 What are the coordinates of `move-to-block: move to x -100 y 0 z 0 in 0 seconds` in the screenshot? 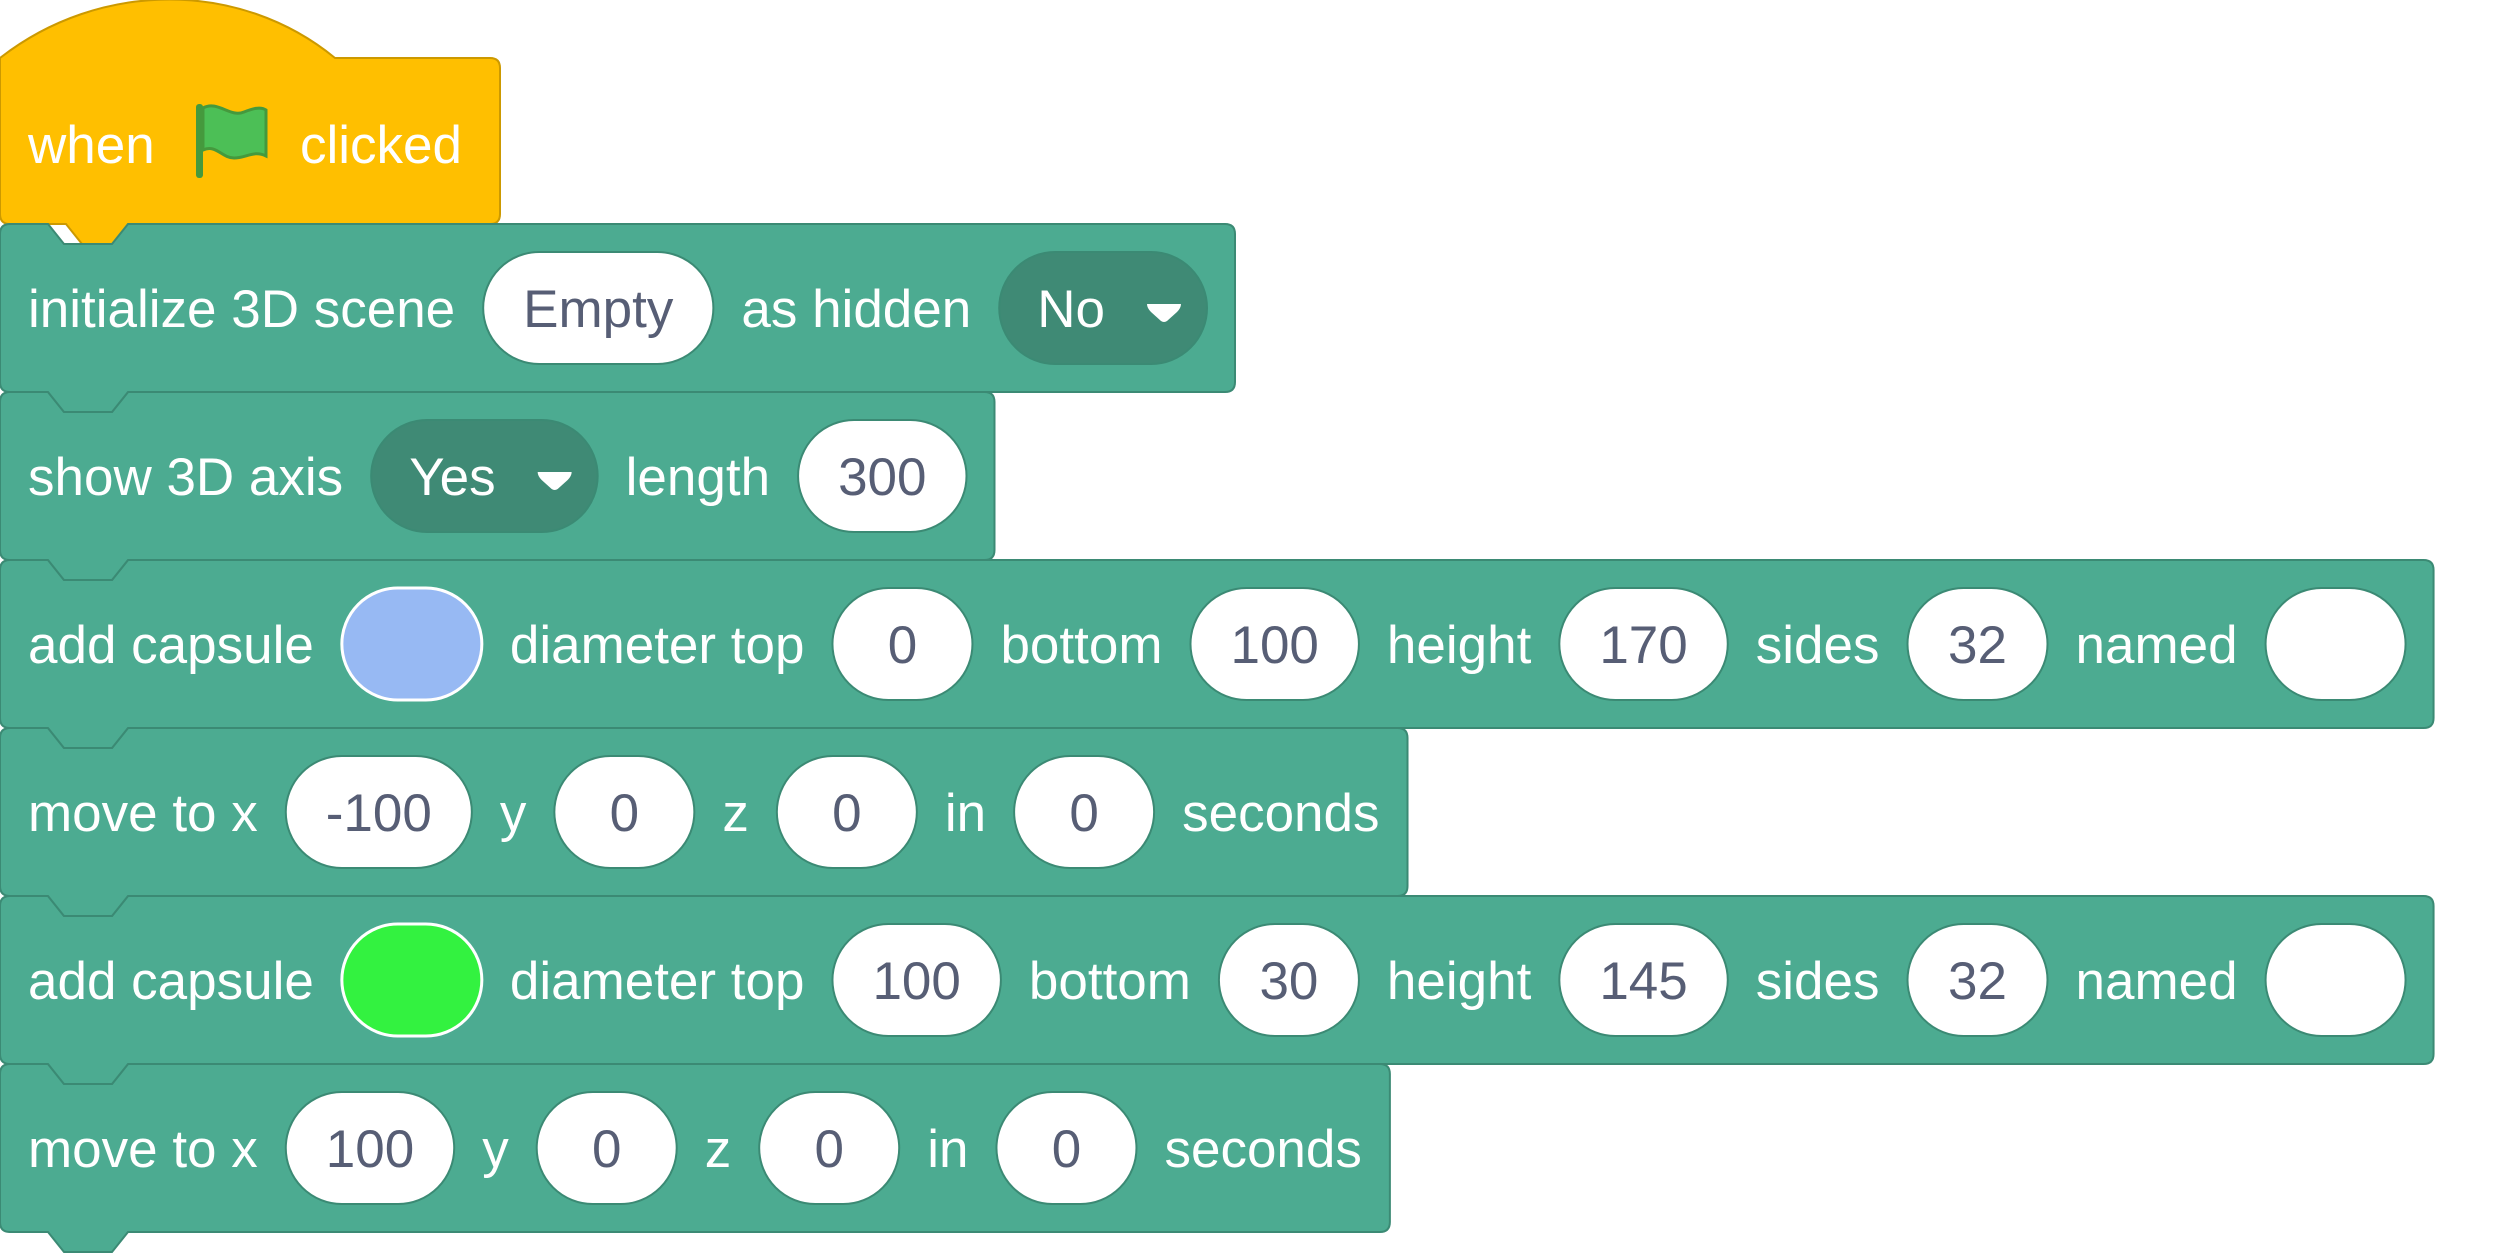 It's located at (704, 822).